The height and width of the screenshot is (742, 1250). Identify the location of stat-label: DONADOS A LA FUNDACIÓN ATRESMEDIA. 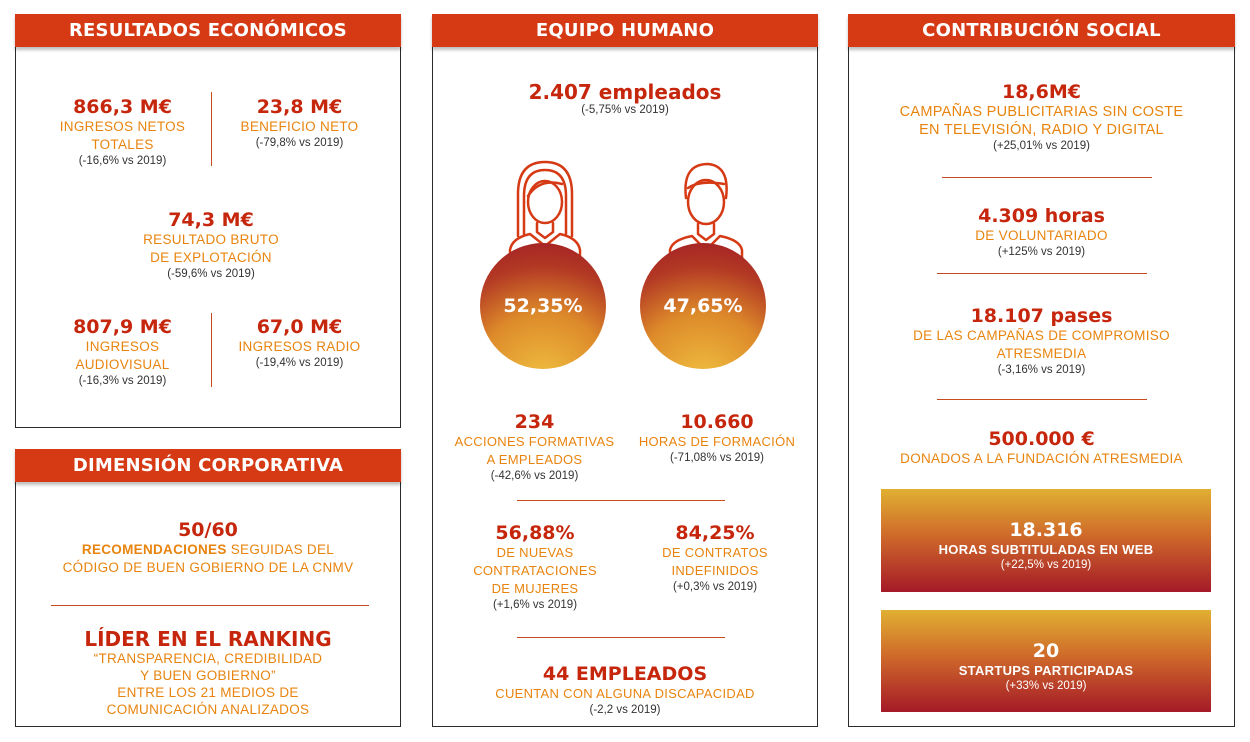
(1041, 458).